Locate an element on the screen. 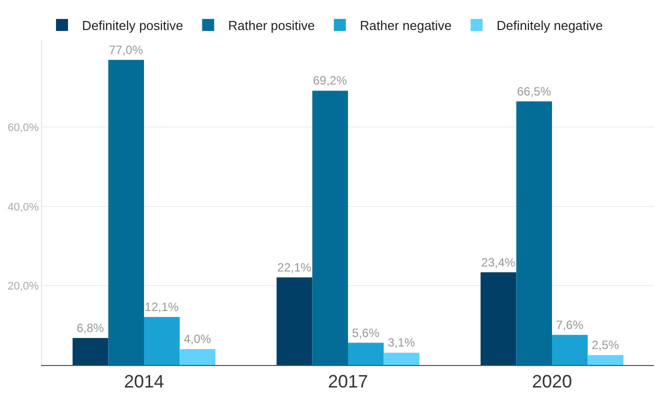  data-label: 12,1% is located at coordinates (162, 307).